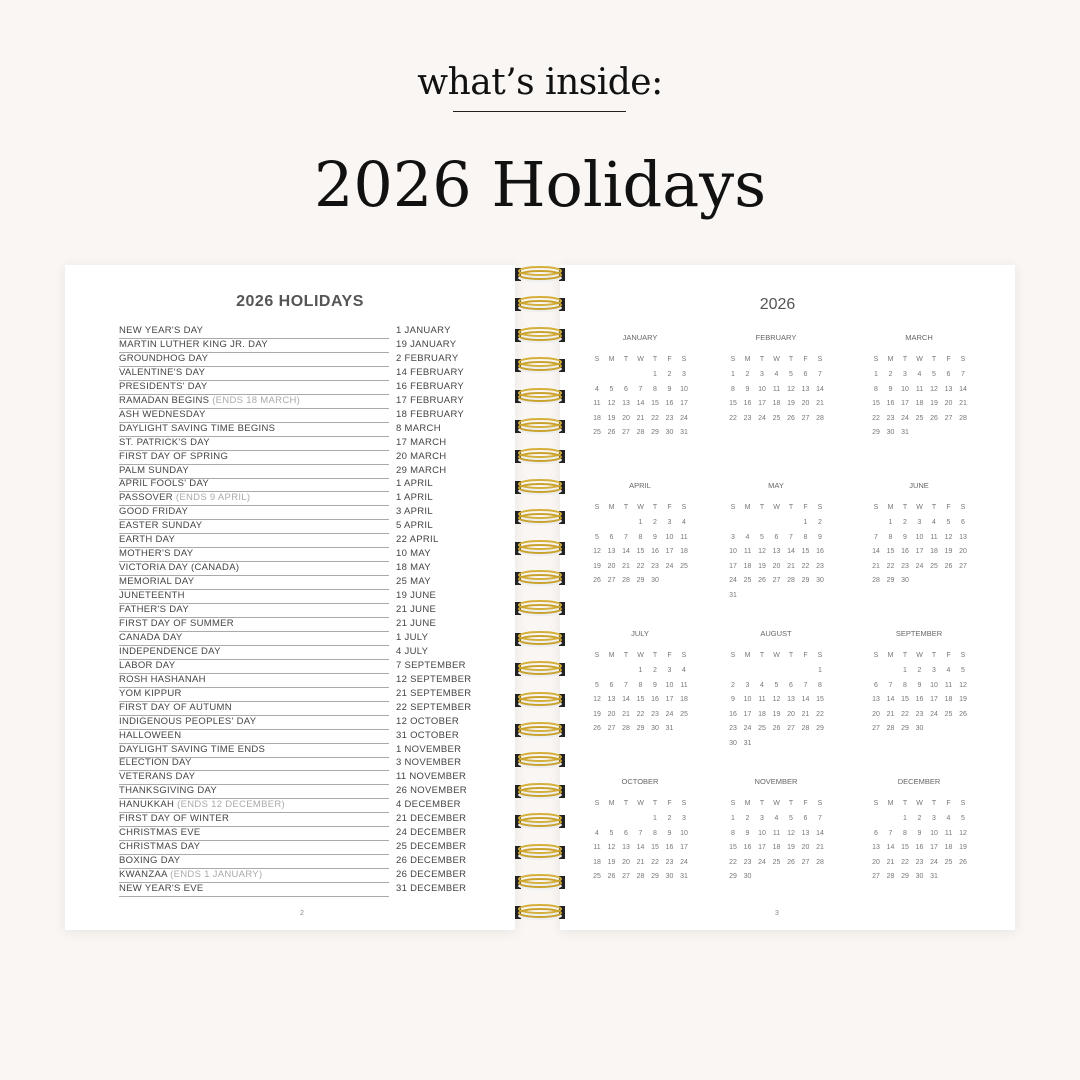  I want to click on holiday-name: DAYLIGHT SAVING TIME ENDS, so click(254, 751).